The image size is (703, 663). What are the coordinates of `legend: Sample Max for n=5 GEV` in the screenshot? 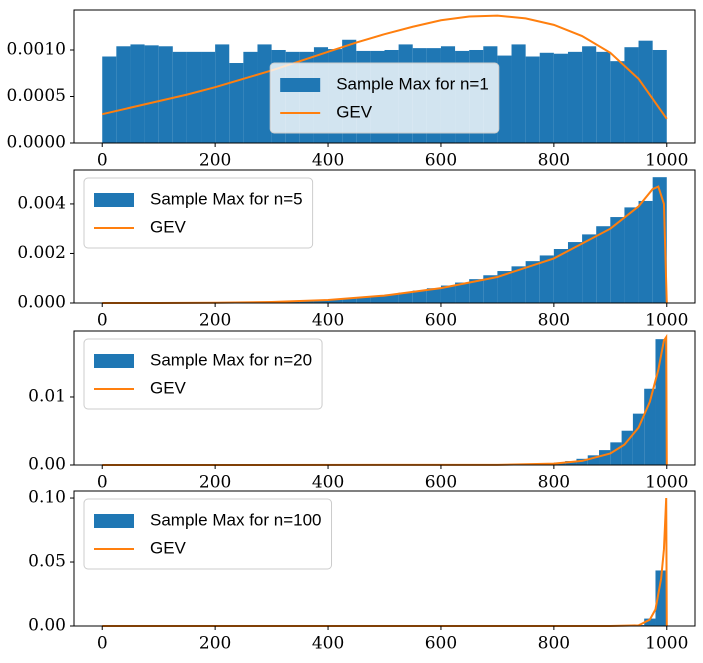 It's located at (198, 213).